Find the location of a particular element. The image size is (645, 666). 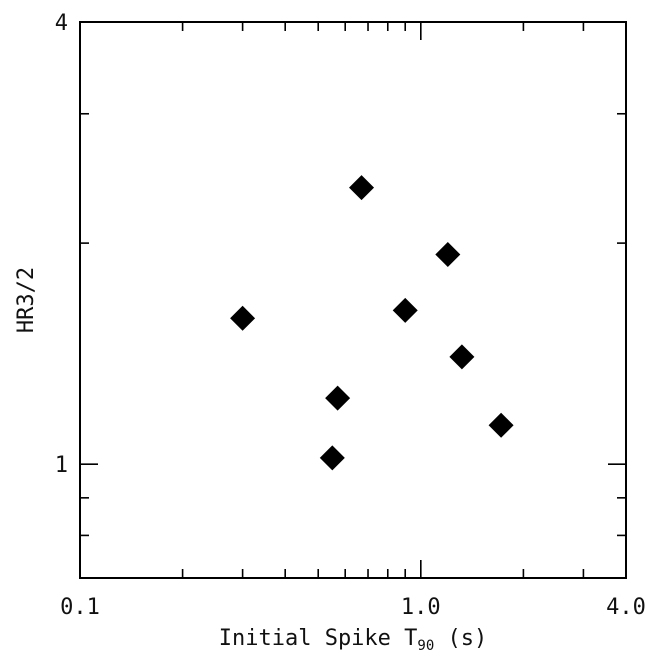

y-tick-label: 4 is located at coordinates (61, 23).